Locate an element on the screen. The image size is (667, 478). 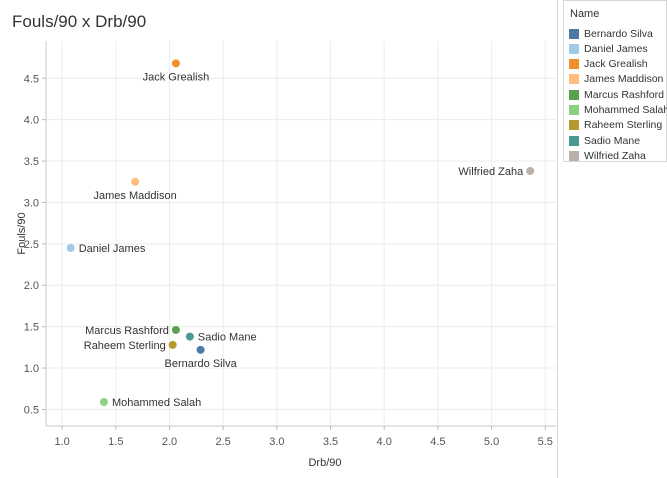
x-tick-label: 1.5 is located at coordinates (115, 442).